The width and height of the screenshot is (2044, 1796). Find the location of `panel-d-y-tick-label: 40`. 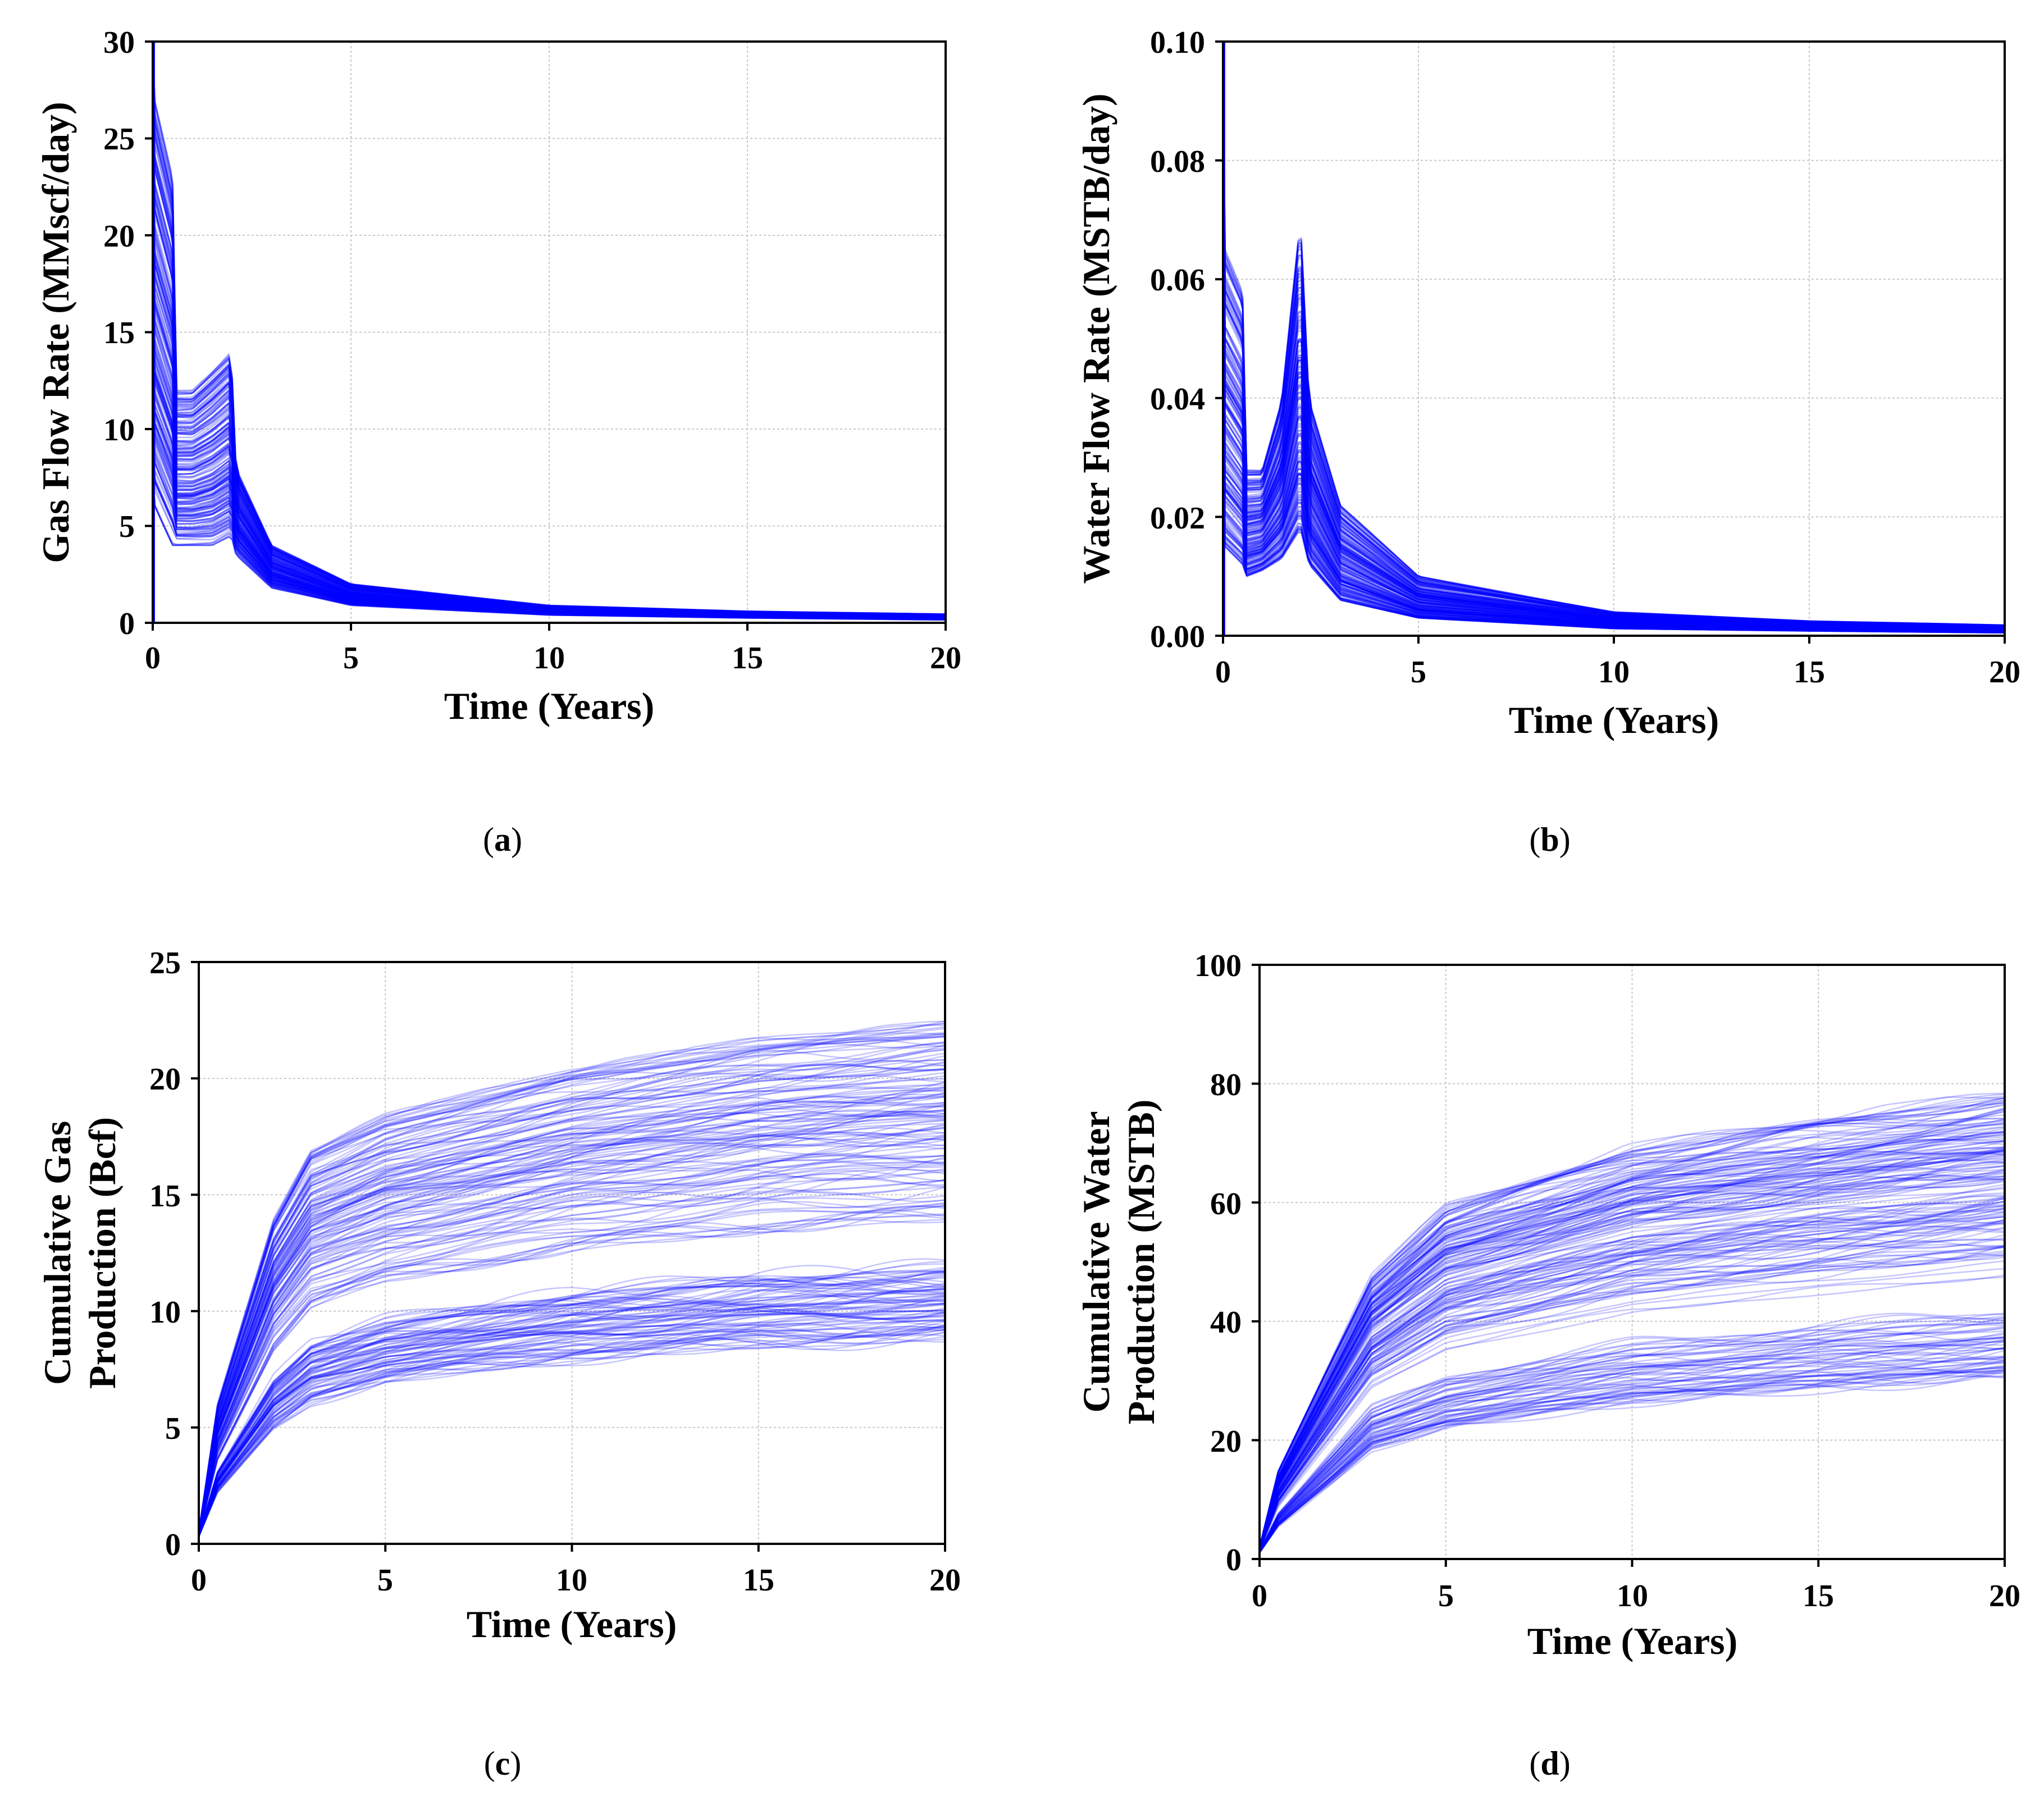

panel-d-y-tick-label: 40 is located at coordinates (1226, 1322).